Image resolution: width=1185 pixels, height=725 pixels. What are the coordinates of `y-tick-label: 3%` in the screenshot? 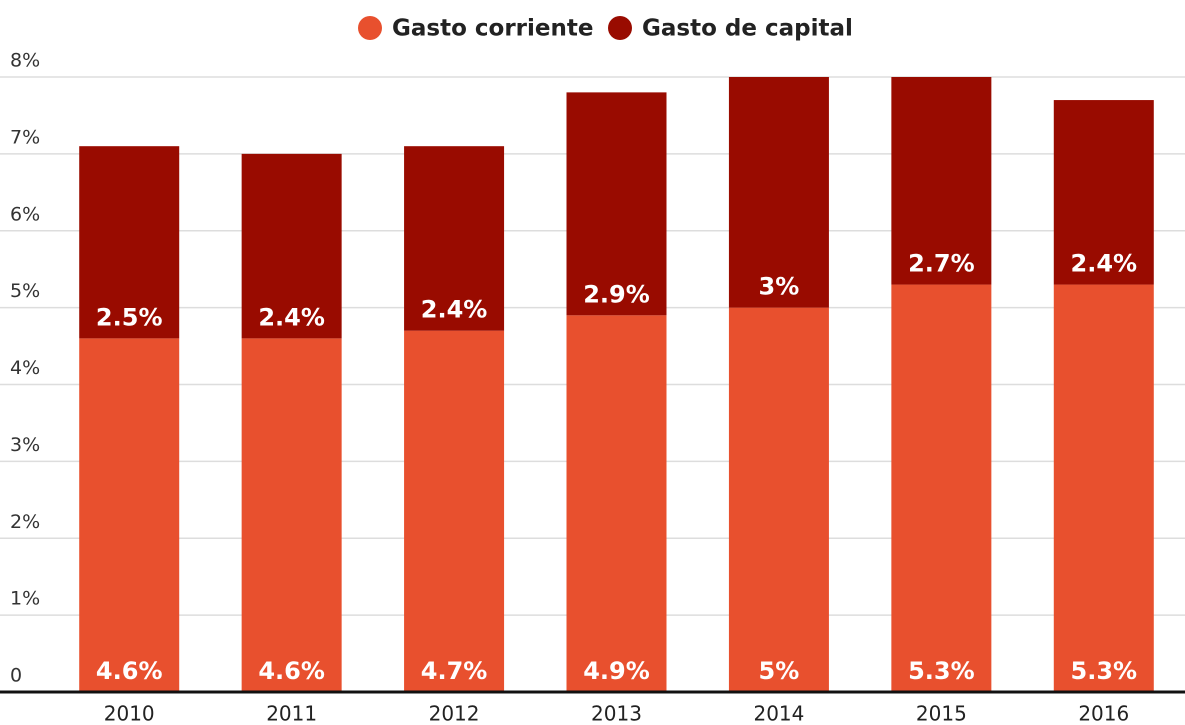 It's located at (25, 445).